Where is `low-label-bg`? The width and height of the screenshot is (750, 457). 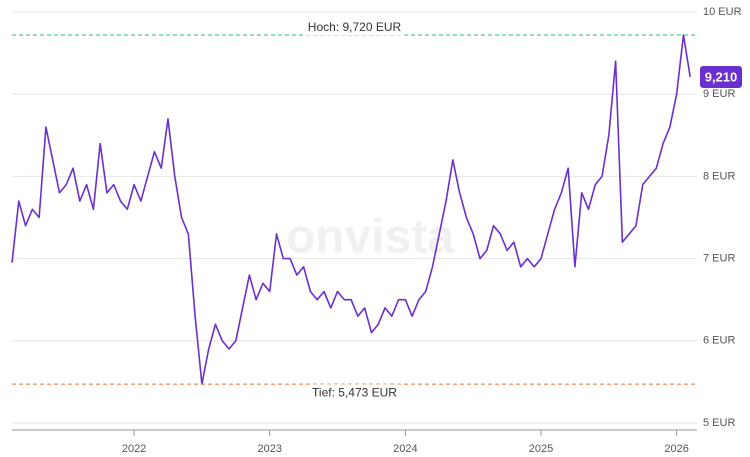 low-label-bg is located at coordinates (355, 392).